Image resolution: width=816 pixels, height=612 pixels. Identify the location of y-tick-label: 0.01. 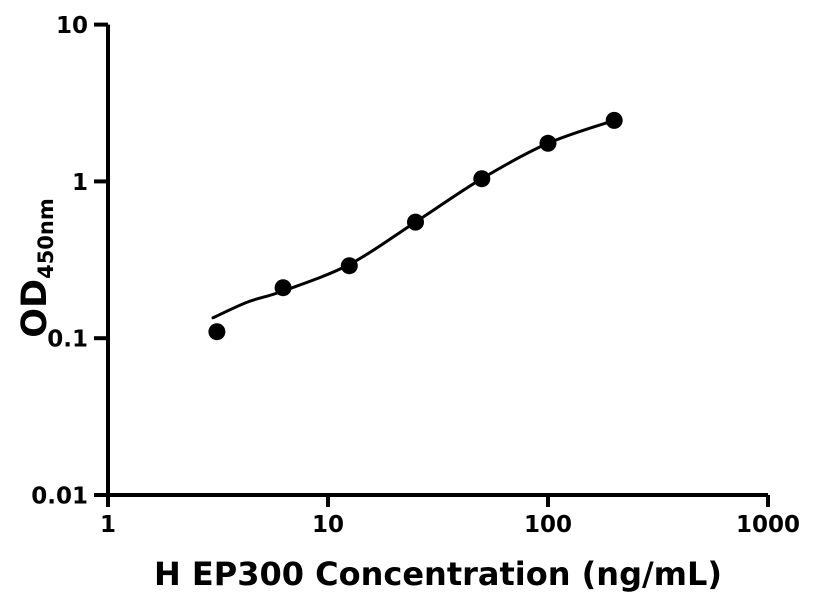
(59, 496).